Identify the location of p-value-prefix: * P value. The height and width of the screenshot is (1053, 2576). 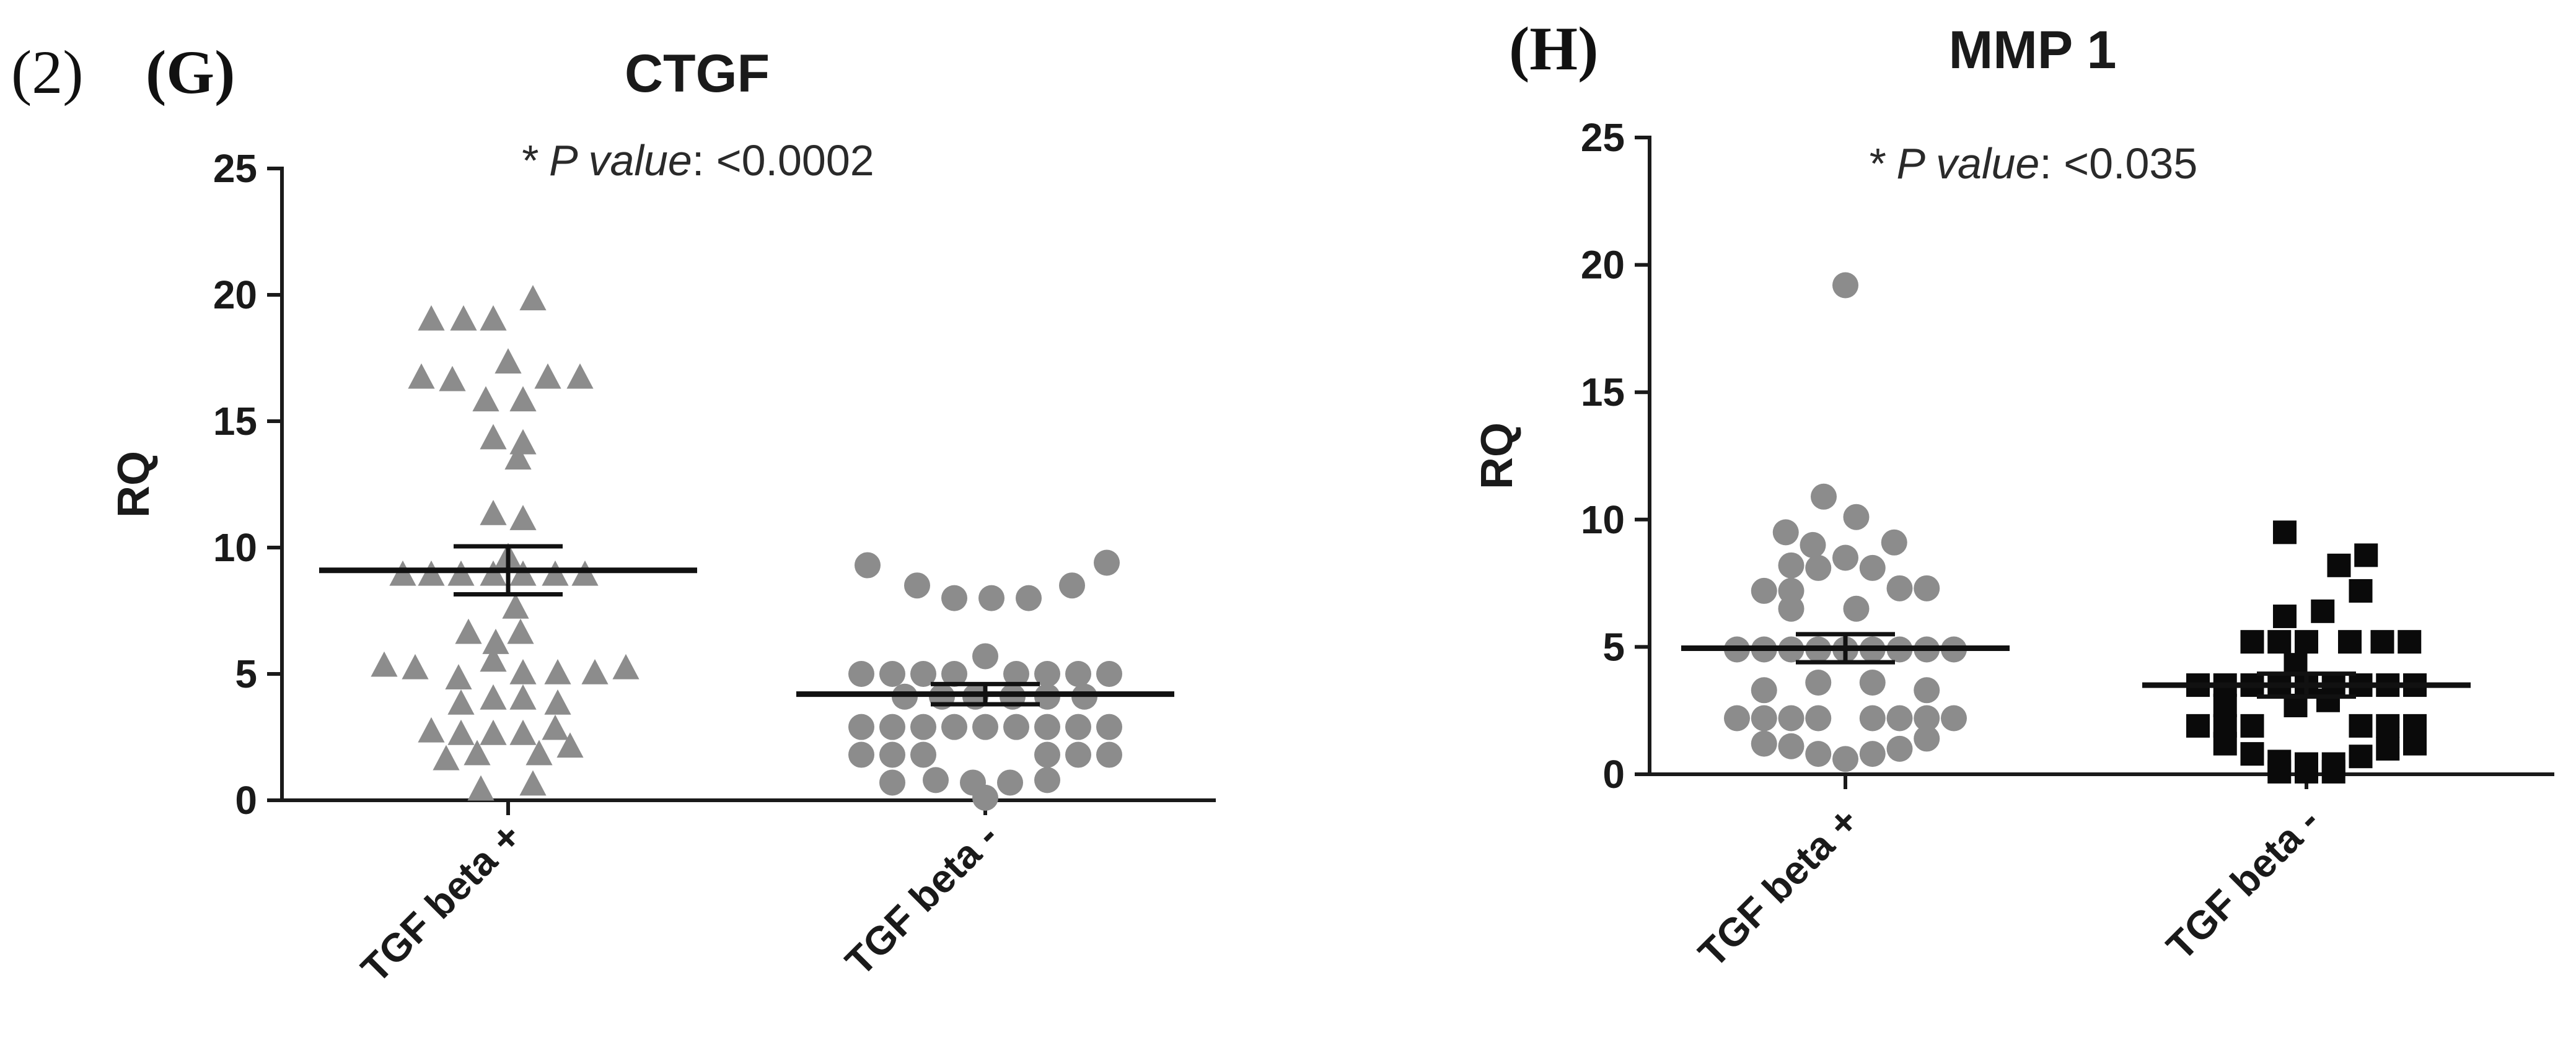
(606, 160).